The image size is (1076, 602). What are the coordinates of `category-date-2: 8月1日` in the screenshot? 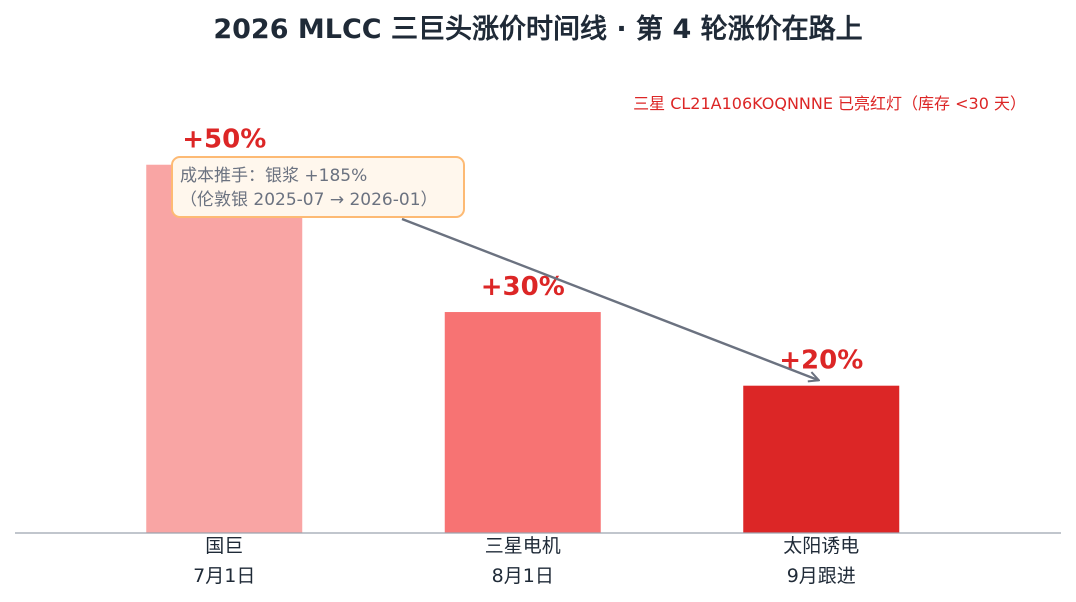 It's located at (523, 576).